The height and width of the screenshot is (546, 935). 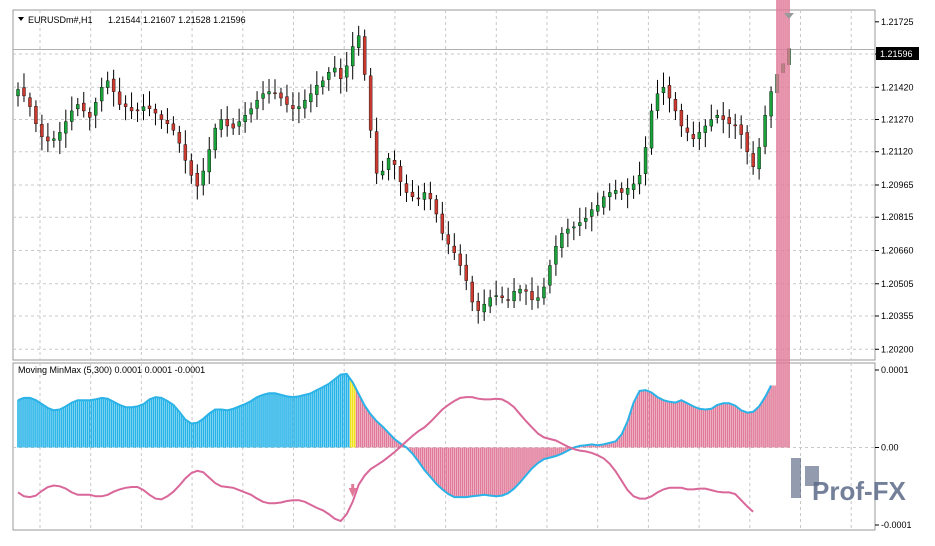 I want to click on symbol-dropdown-icon, so click(x=21, y=19).